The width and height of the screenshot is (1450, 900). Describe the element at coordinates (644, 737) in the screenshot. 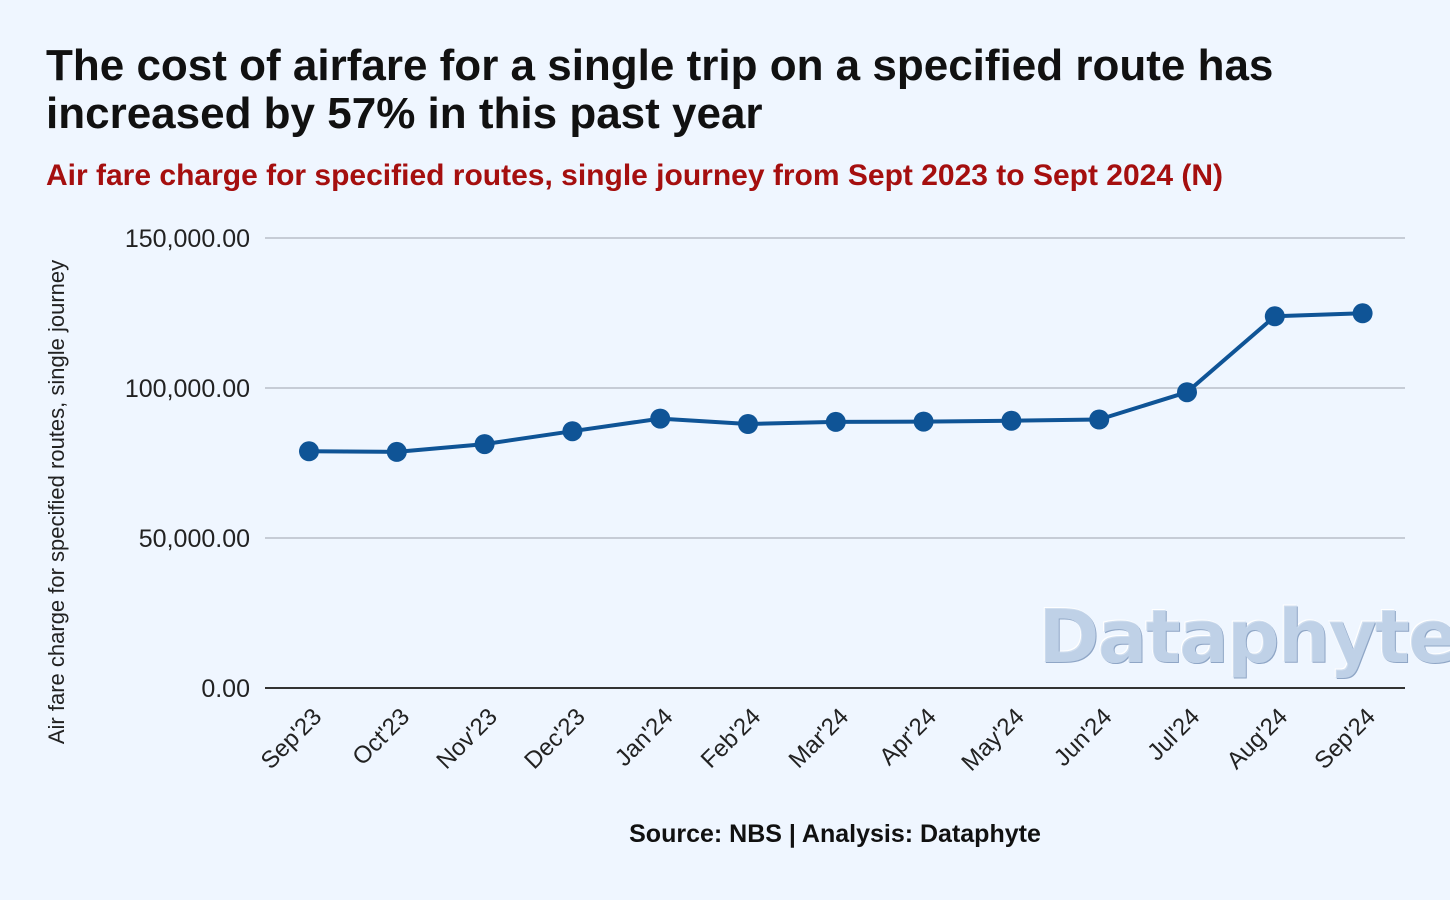

I see `x-tick-label: Jan'24` at that location.